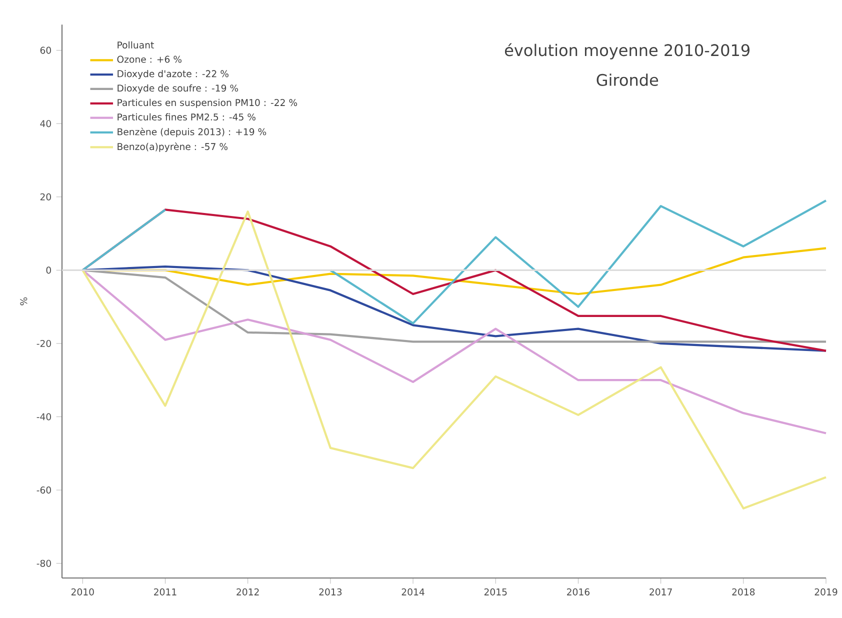 The height and width of the screenshot is (618, 842). What do you see at coordinates (43, 416) in the screenshot?
I see `y-tick-label: -40` at bounding box center [43, 416].